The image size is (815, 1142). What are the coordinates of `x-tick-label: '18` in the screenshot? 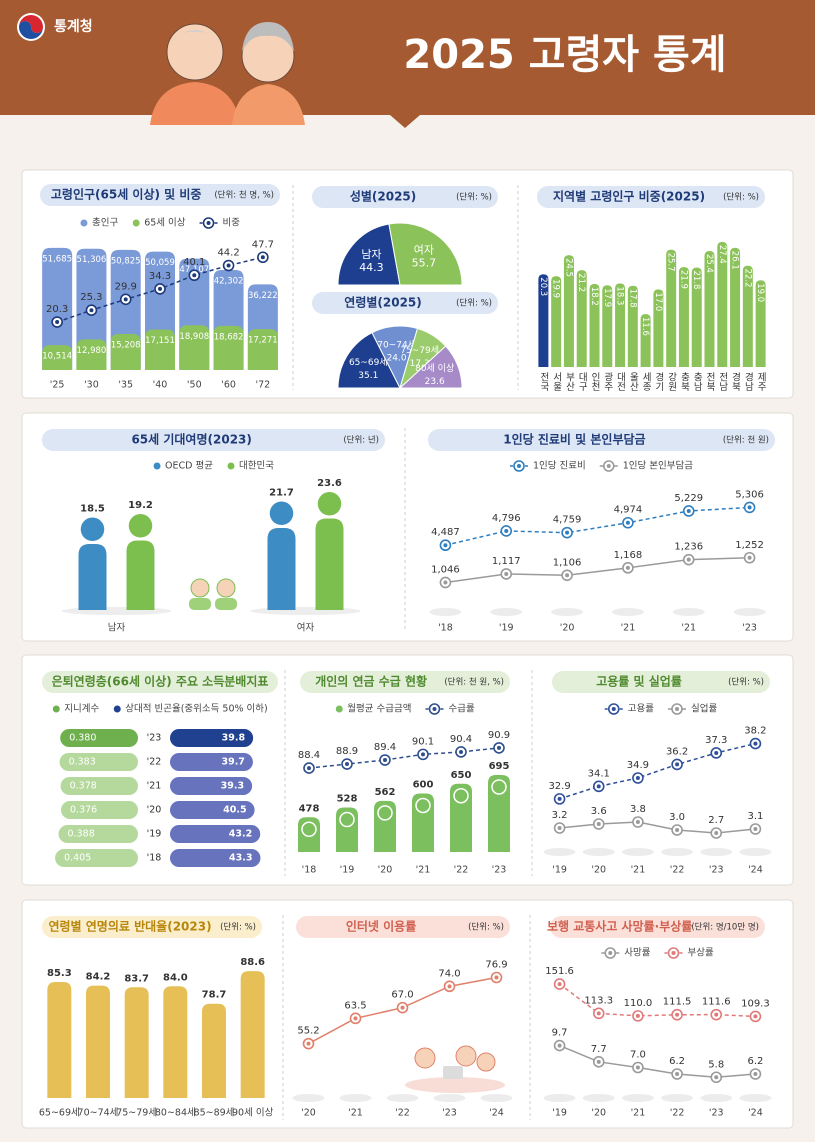 It's located at (445, 628).